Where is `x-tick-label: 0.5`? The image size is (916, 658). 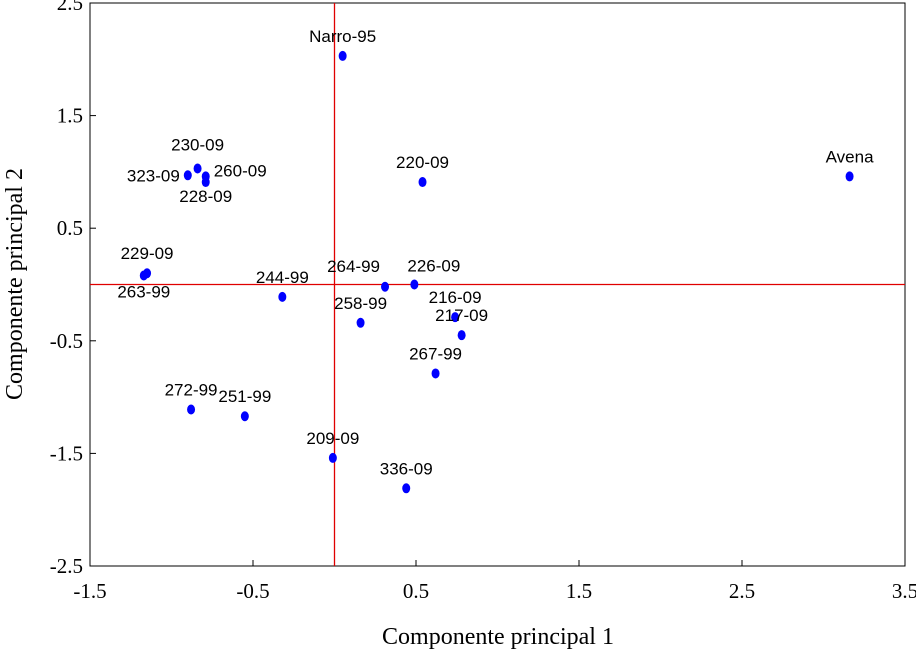 x-tick-label: 0.5 is located at coordinates (416, 591).